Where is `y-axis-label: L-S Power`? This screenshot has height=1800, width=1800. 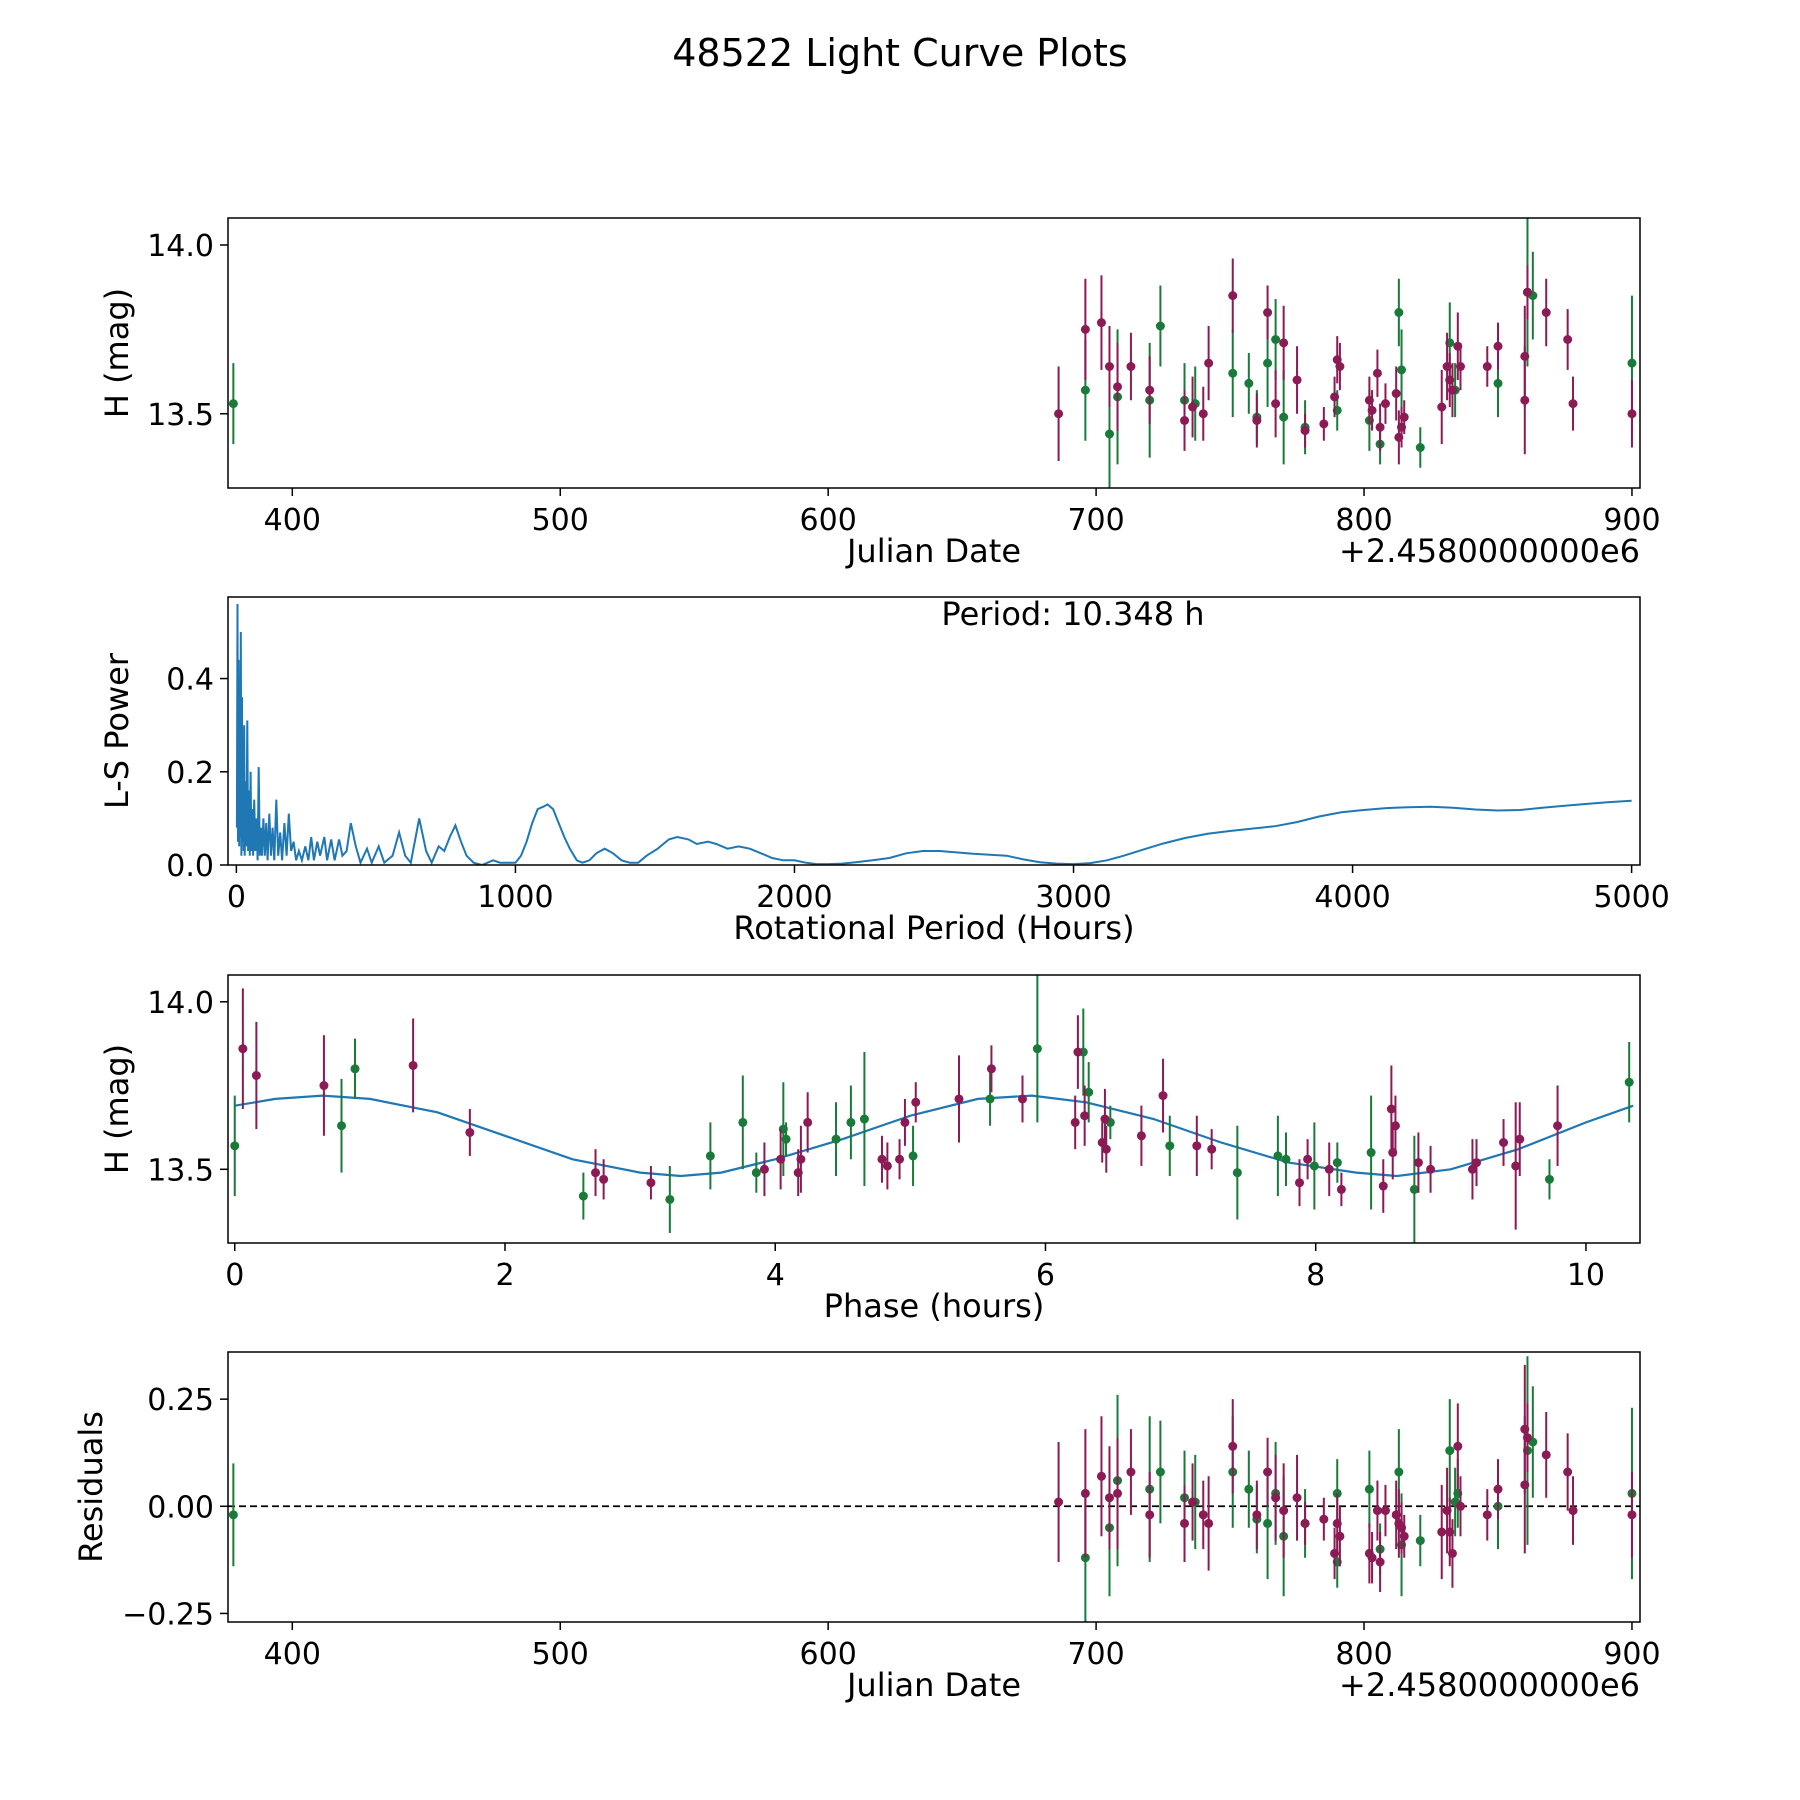 y-axis-label: L-S Power is located at coordinates (117, 730).